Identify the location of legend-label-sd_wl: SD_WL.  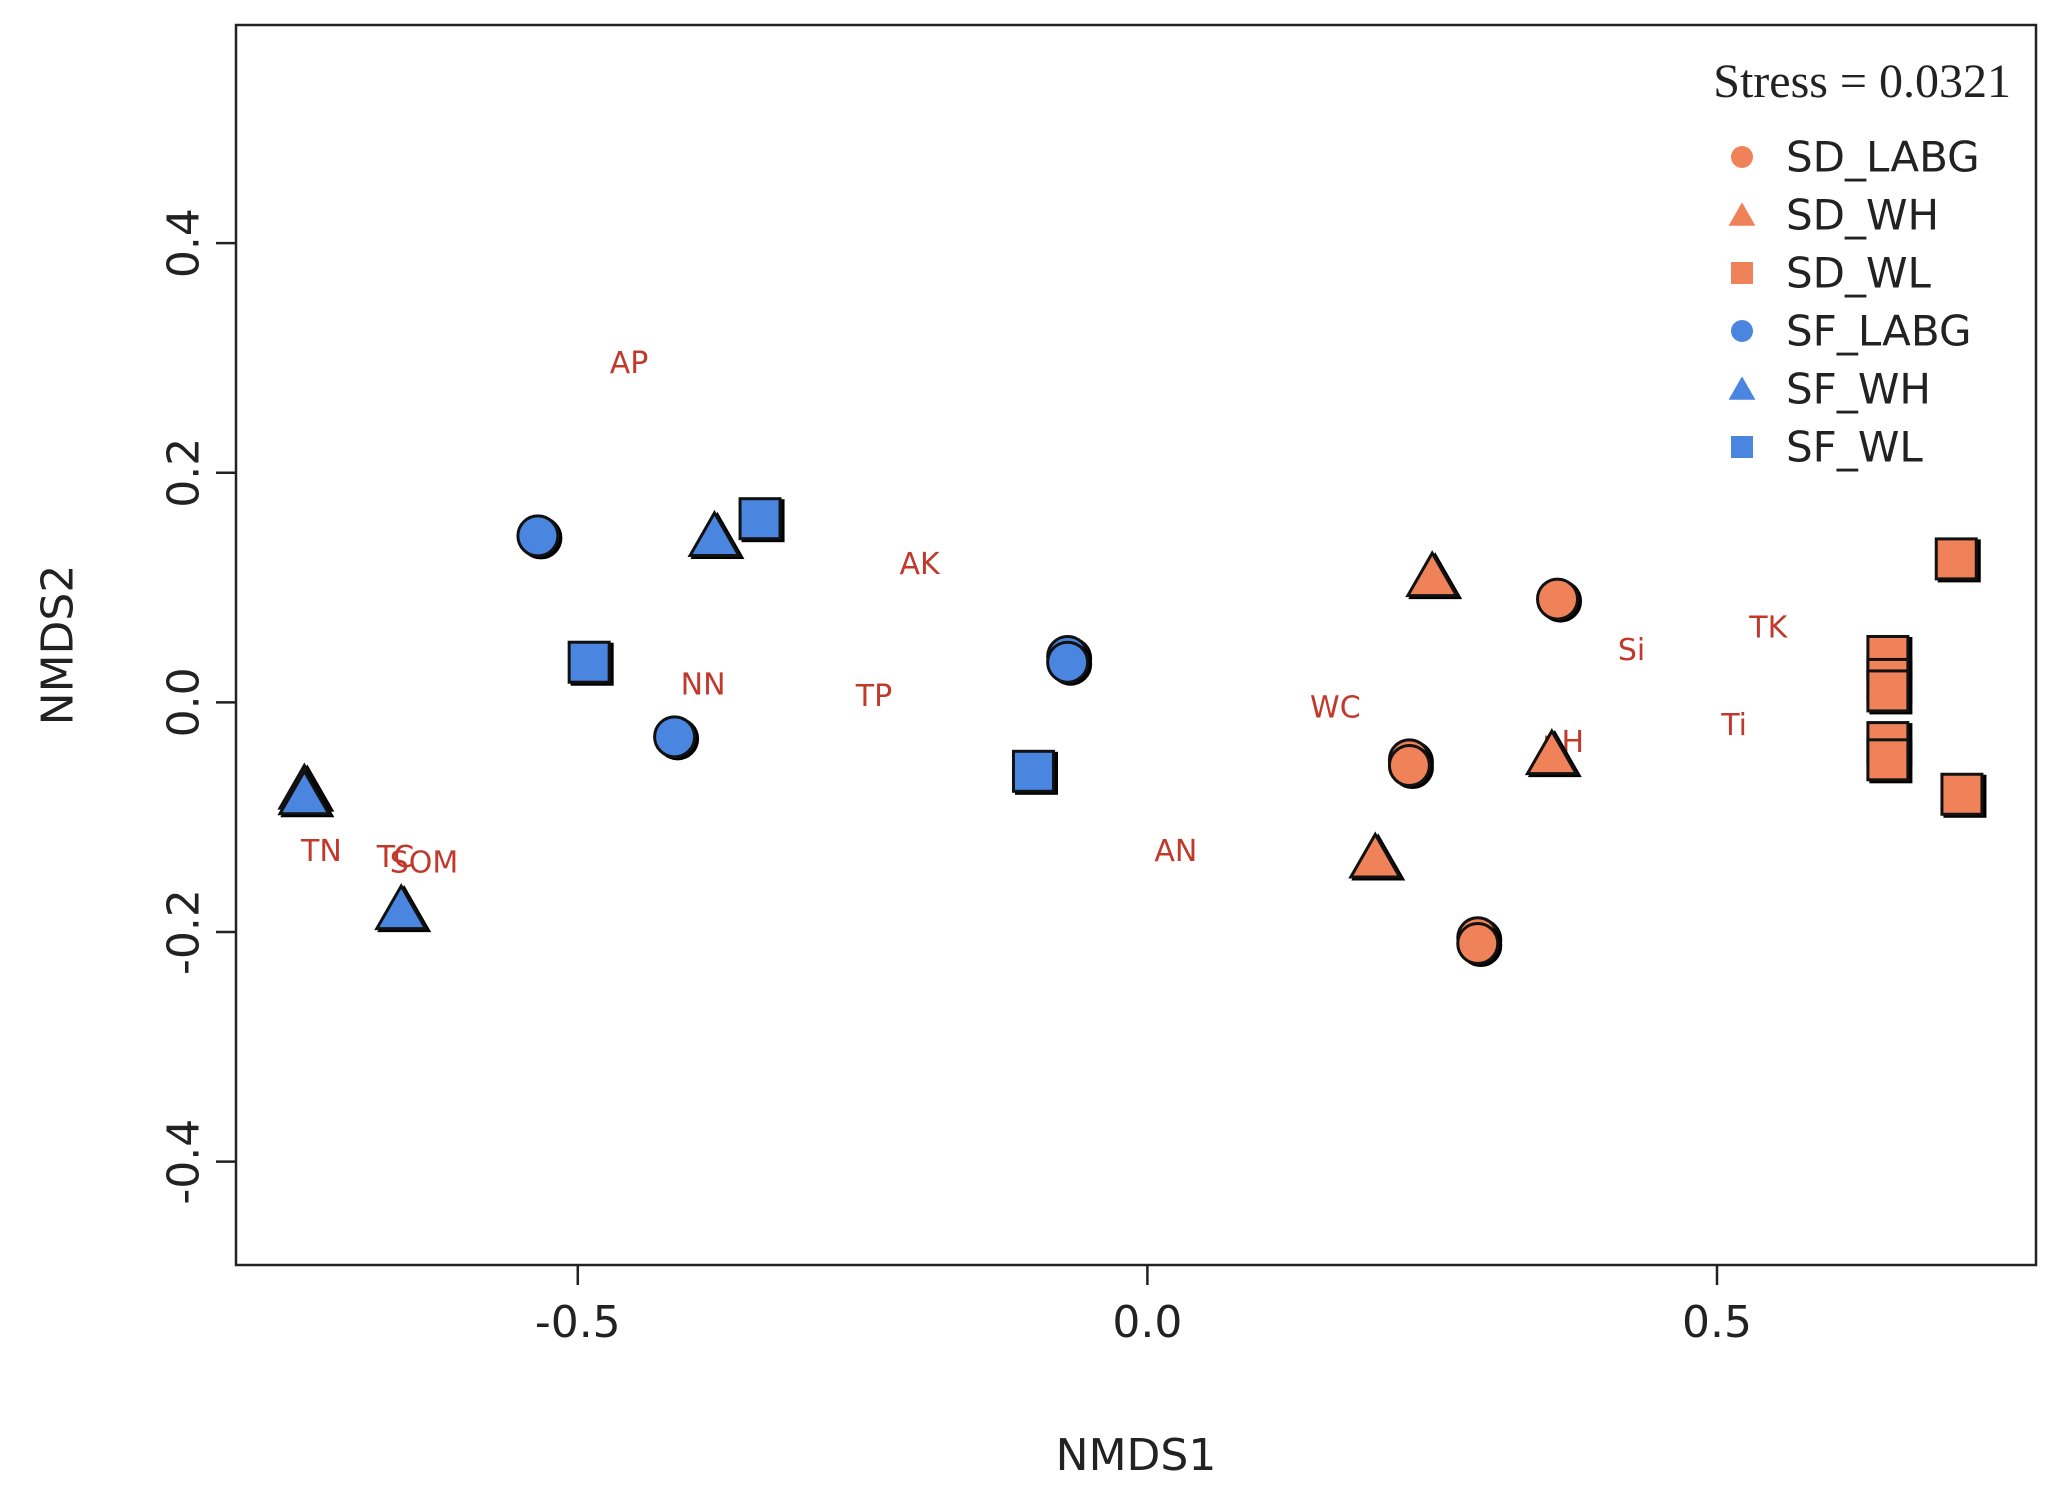
(1859, 273).